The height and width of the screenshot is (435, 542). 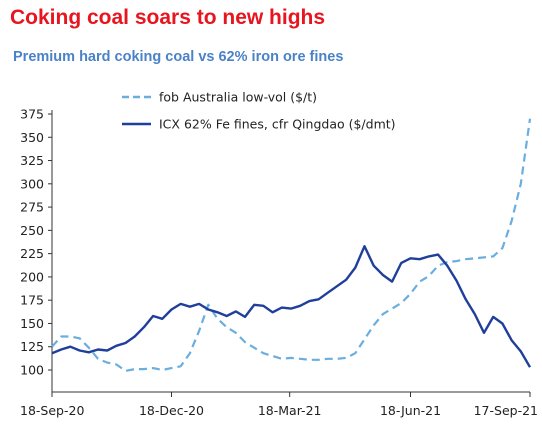 What do you see at coordinates (32, 230) in the screenshot?
I see `y-tick-label: 250` at bounding box center [32, 230].